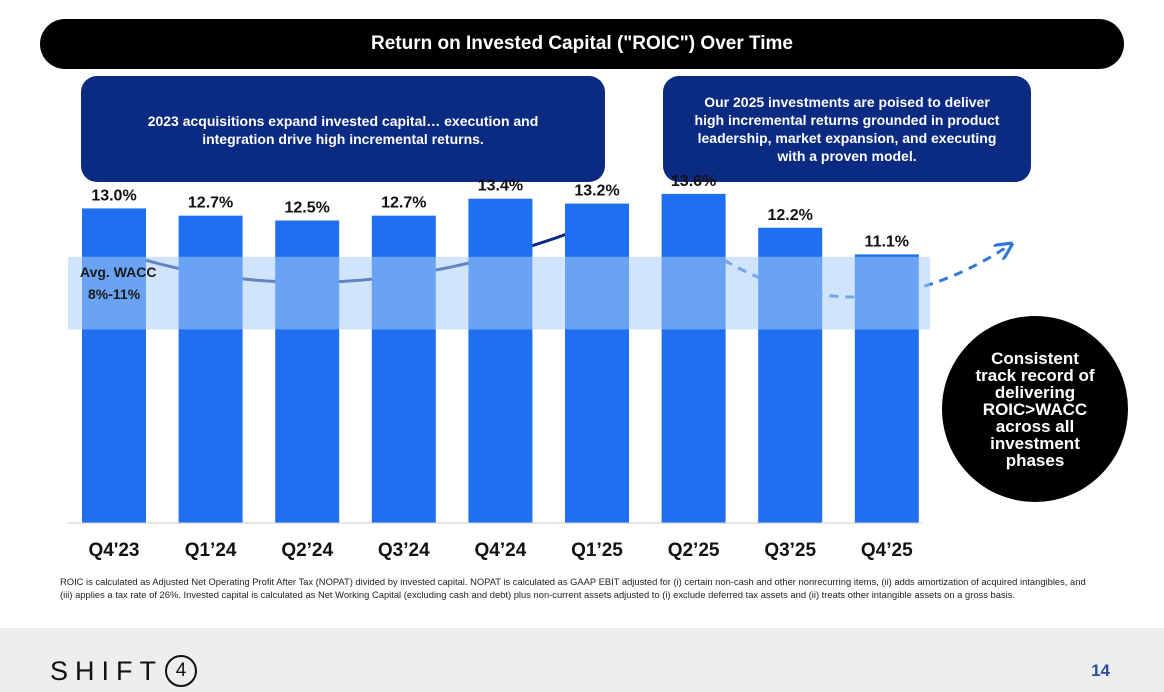 This screenshot has width=1164, height=692. I want to click on wacc-band, so click(499, 293).